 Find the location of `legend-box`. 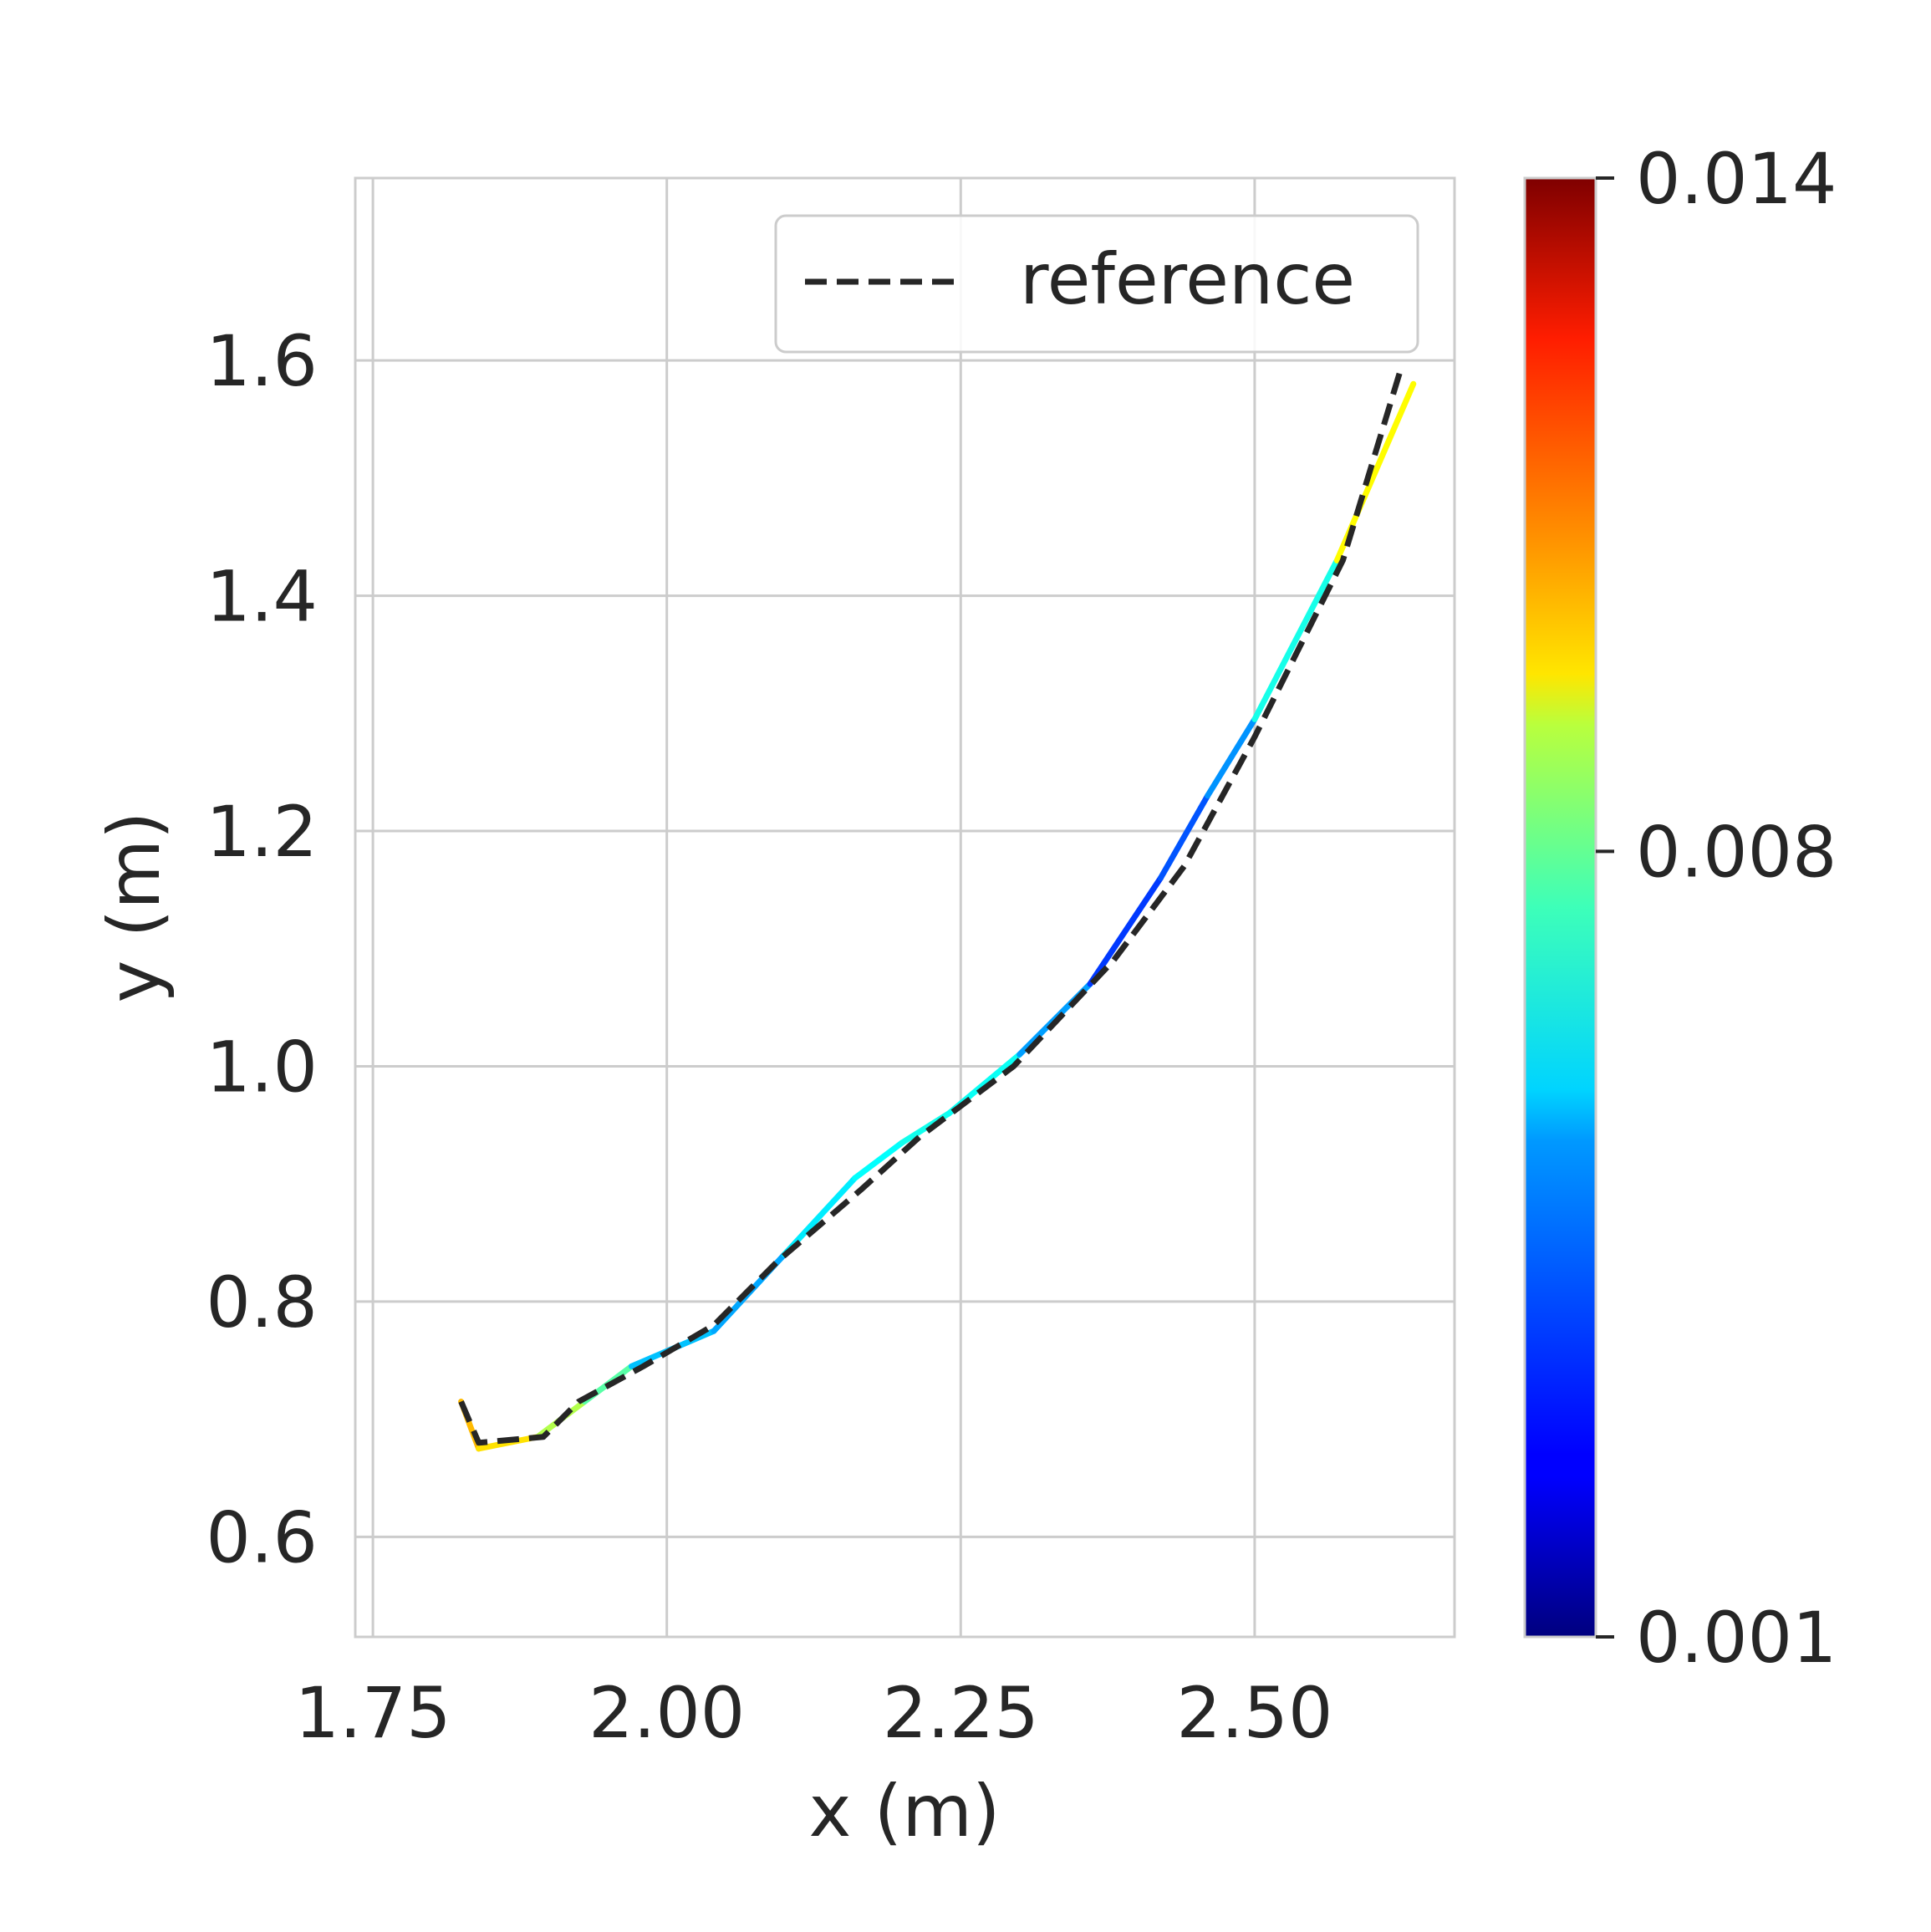

legend-box is located at coordinates (1097, 284).